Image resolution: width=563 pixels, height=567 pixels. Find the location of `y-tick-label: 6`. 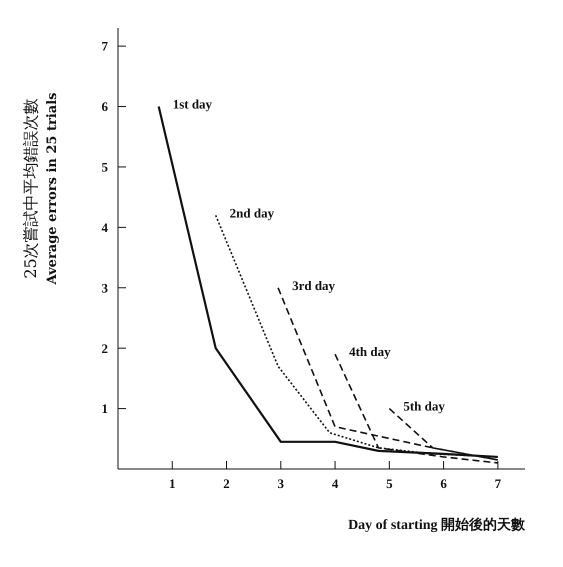

y-tick-label: 6 is located at coordinates (105, 106).